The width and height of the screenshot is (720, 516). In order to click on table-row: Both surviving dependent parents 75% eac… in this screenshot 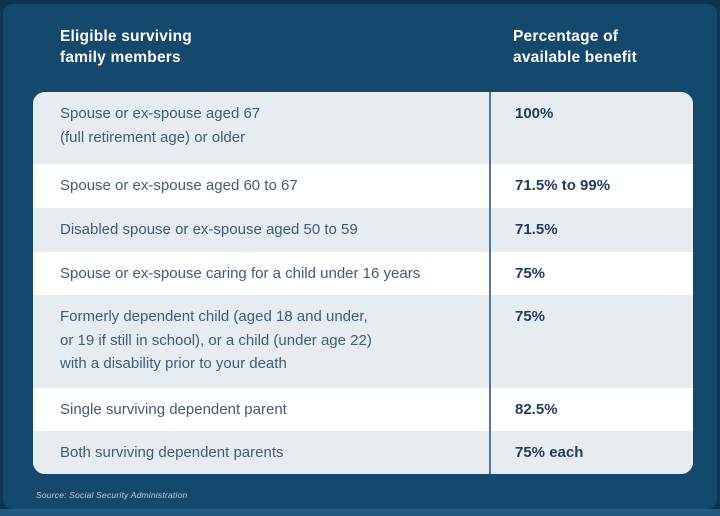, I will do `click(363, 452)`.